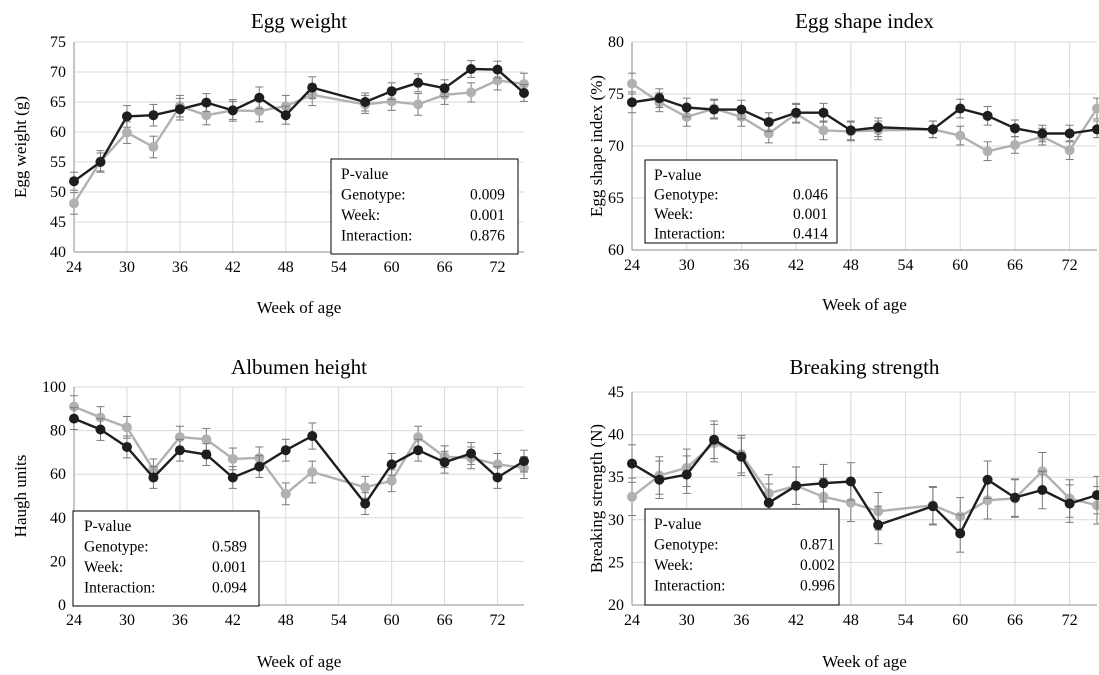 The image size is (1099, 675). What do you see at coordinates (229, 547) in the screenshot?
I see `p-value-number: 0.589` at bounding box center [229, 547].